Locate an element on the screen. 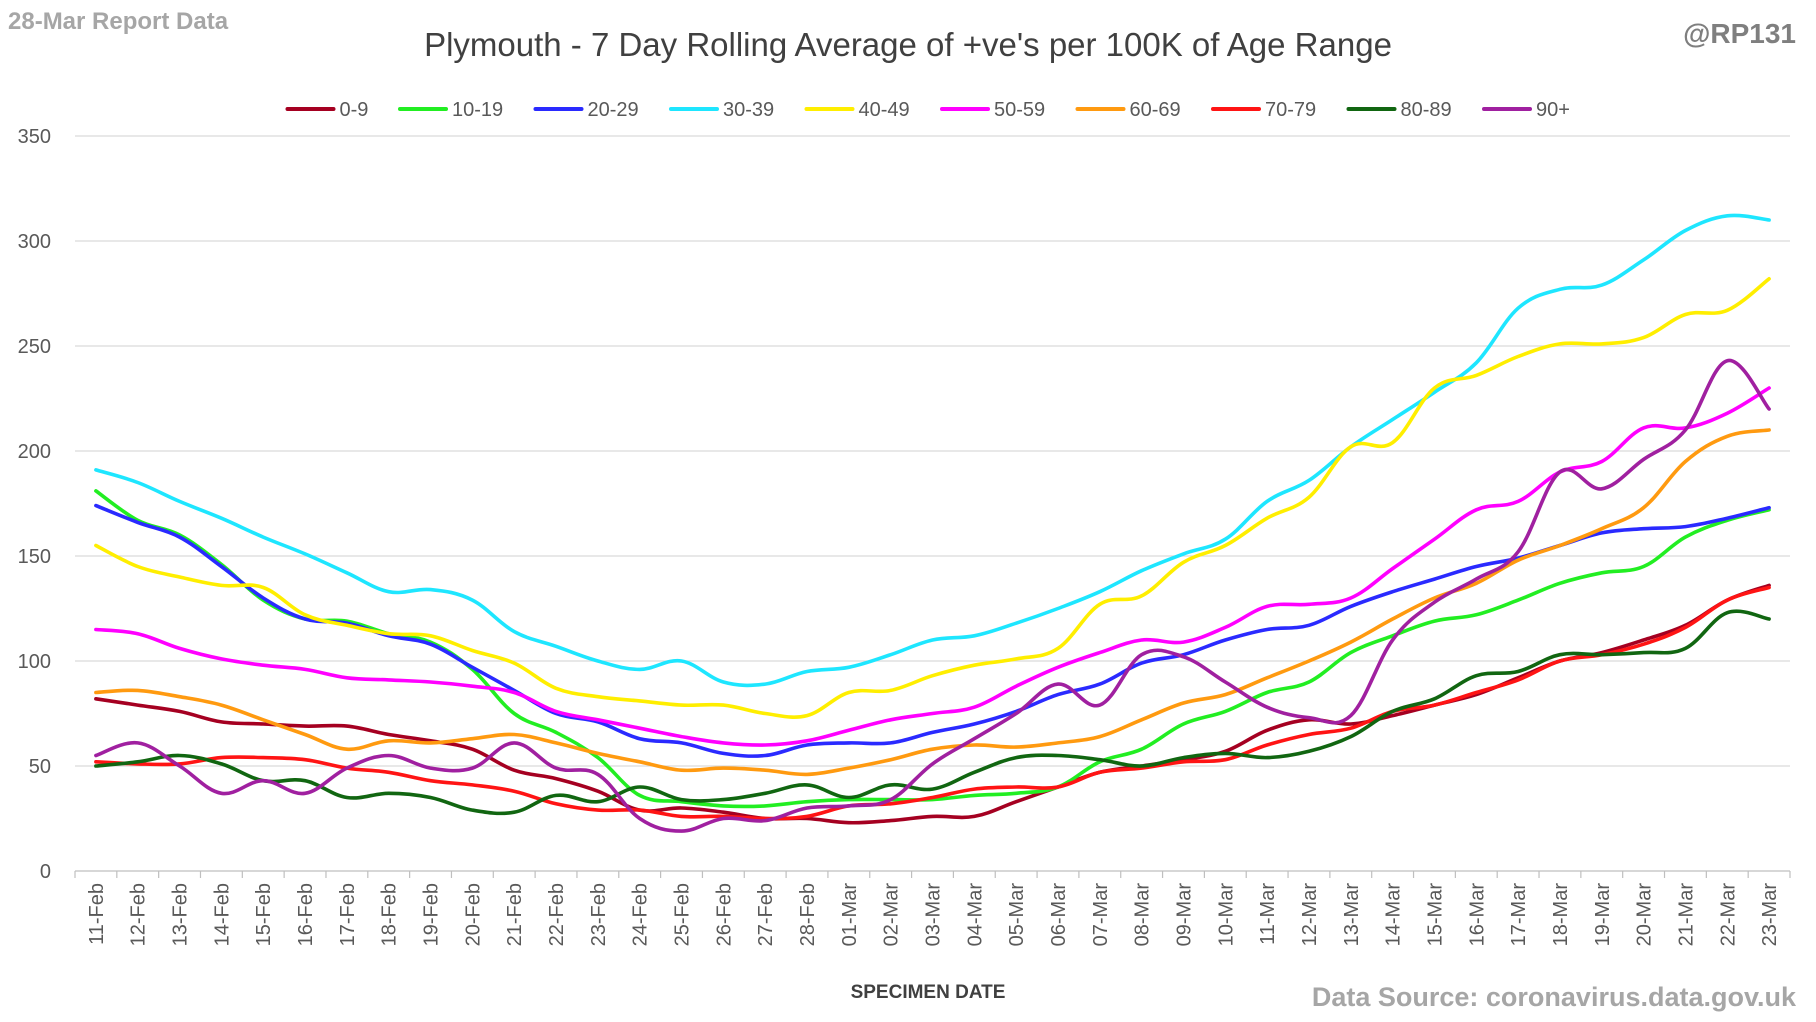  x-tick-label: 22-Feb is located at coordinates (557, 914).